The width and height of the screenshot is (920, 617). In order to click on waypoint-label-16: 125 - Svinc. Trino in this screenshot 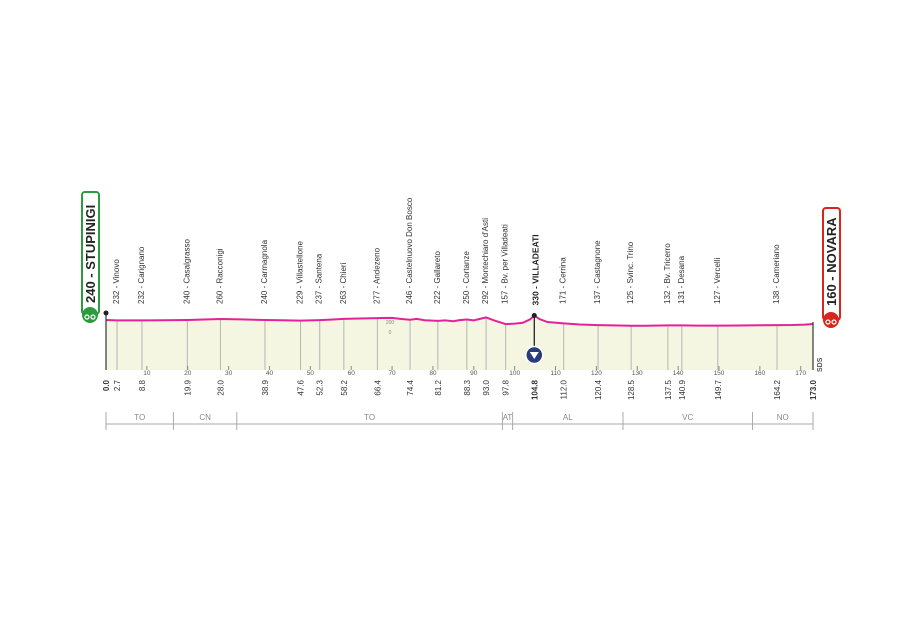, I will do `click(630, 272)`.